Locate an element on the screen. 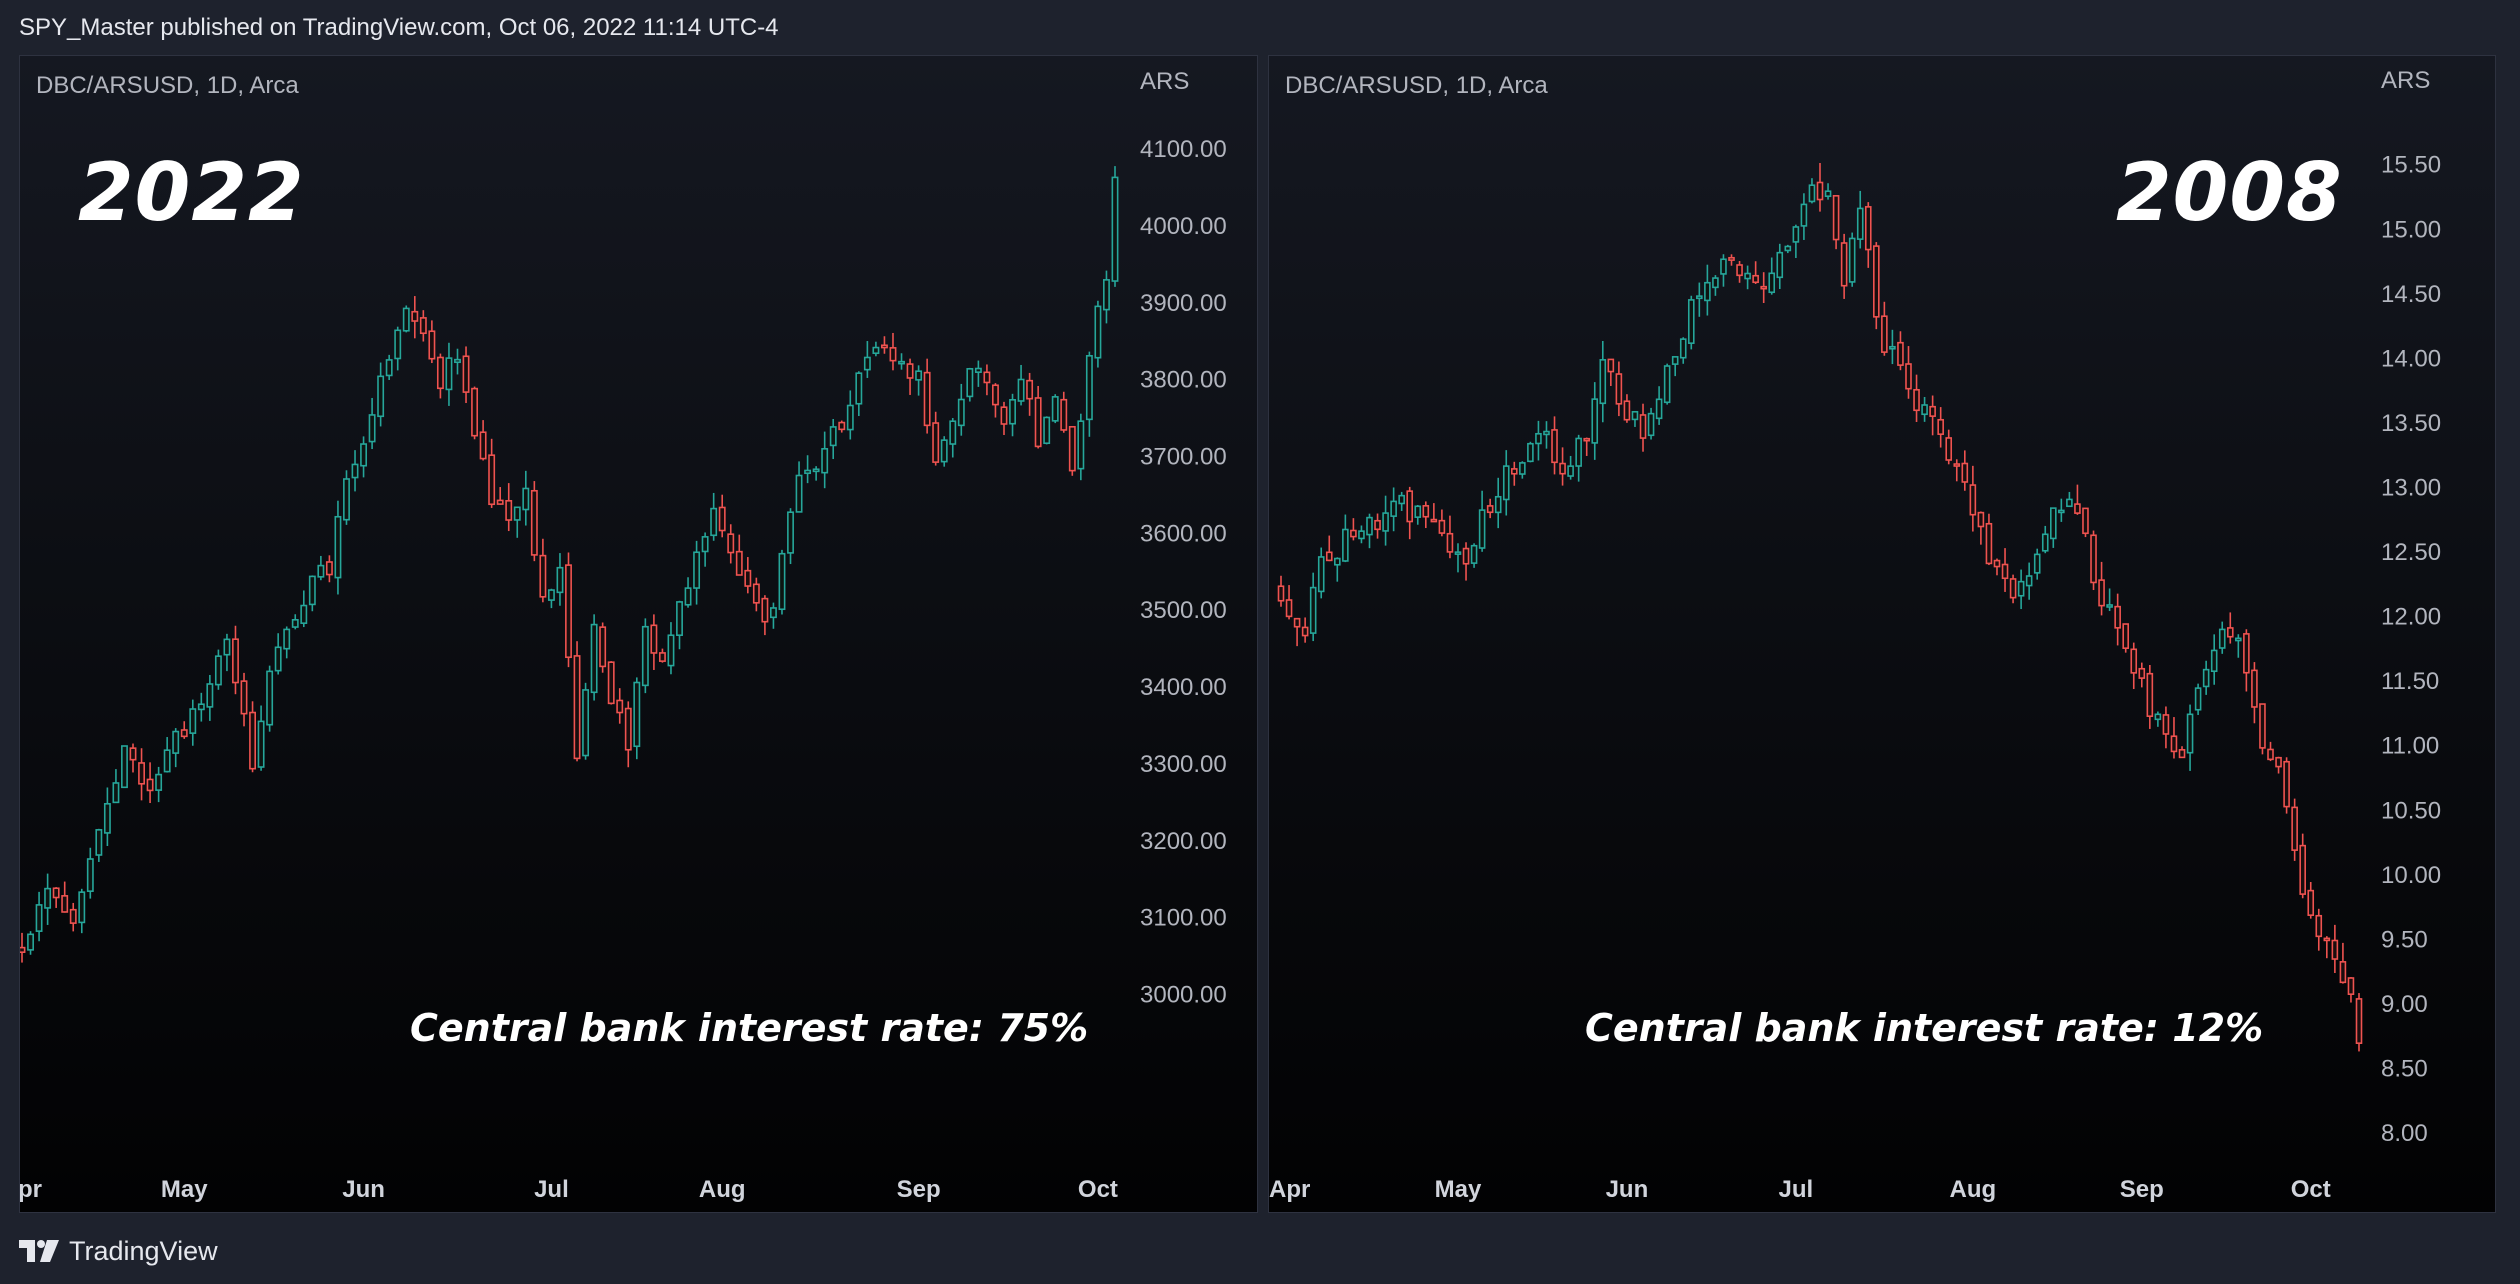 The width and height of the screenshot is (2520, 1284). month-label: pr is located at coordinates (31, 1189).